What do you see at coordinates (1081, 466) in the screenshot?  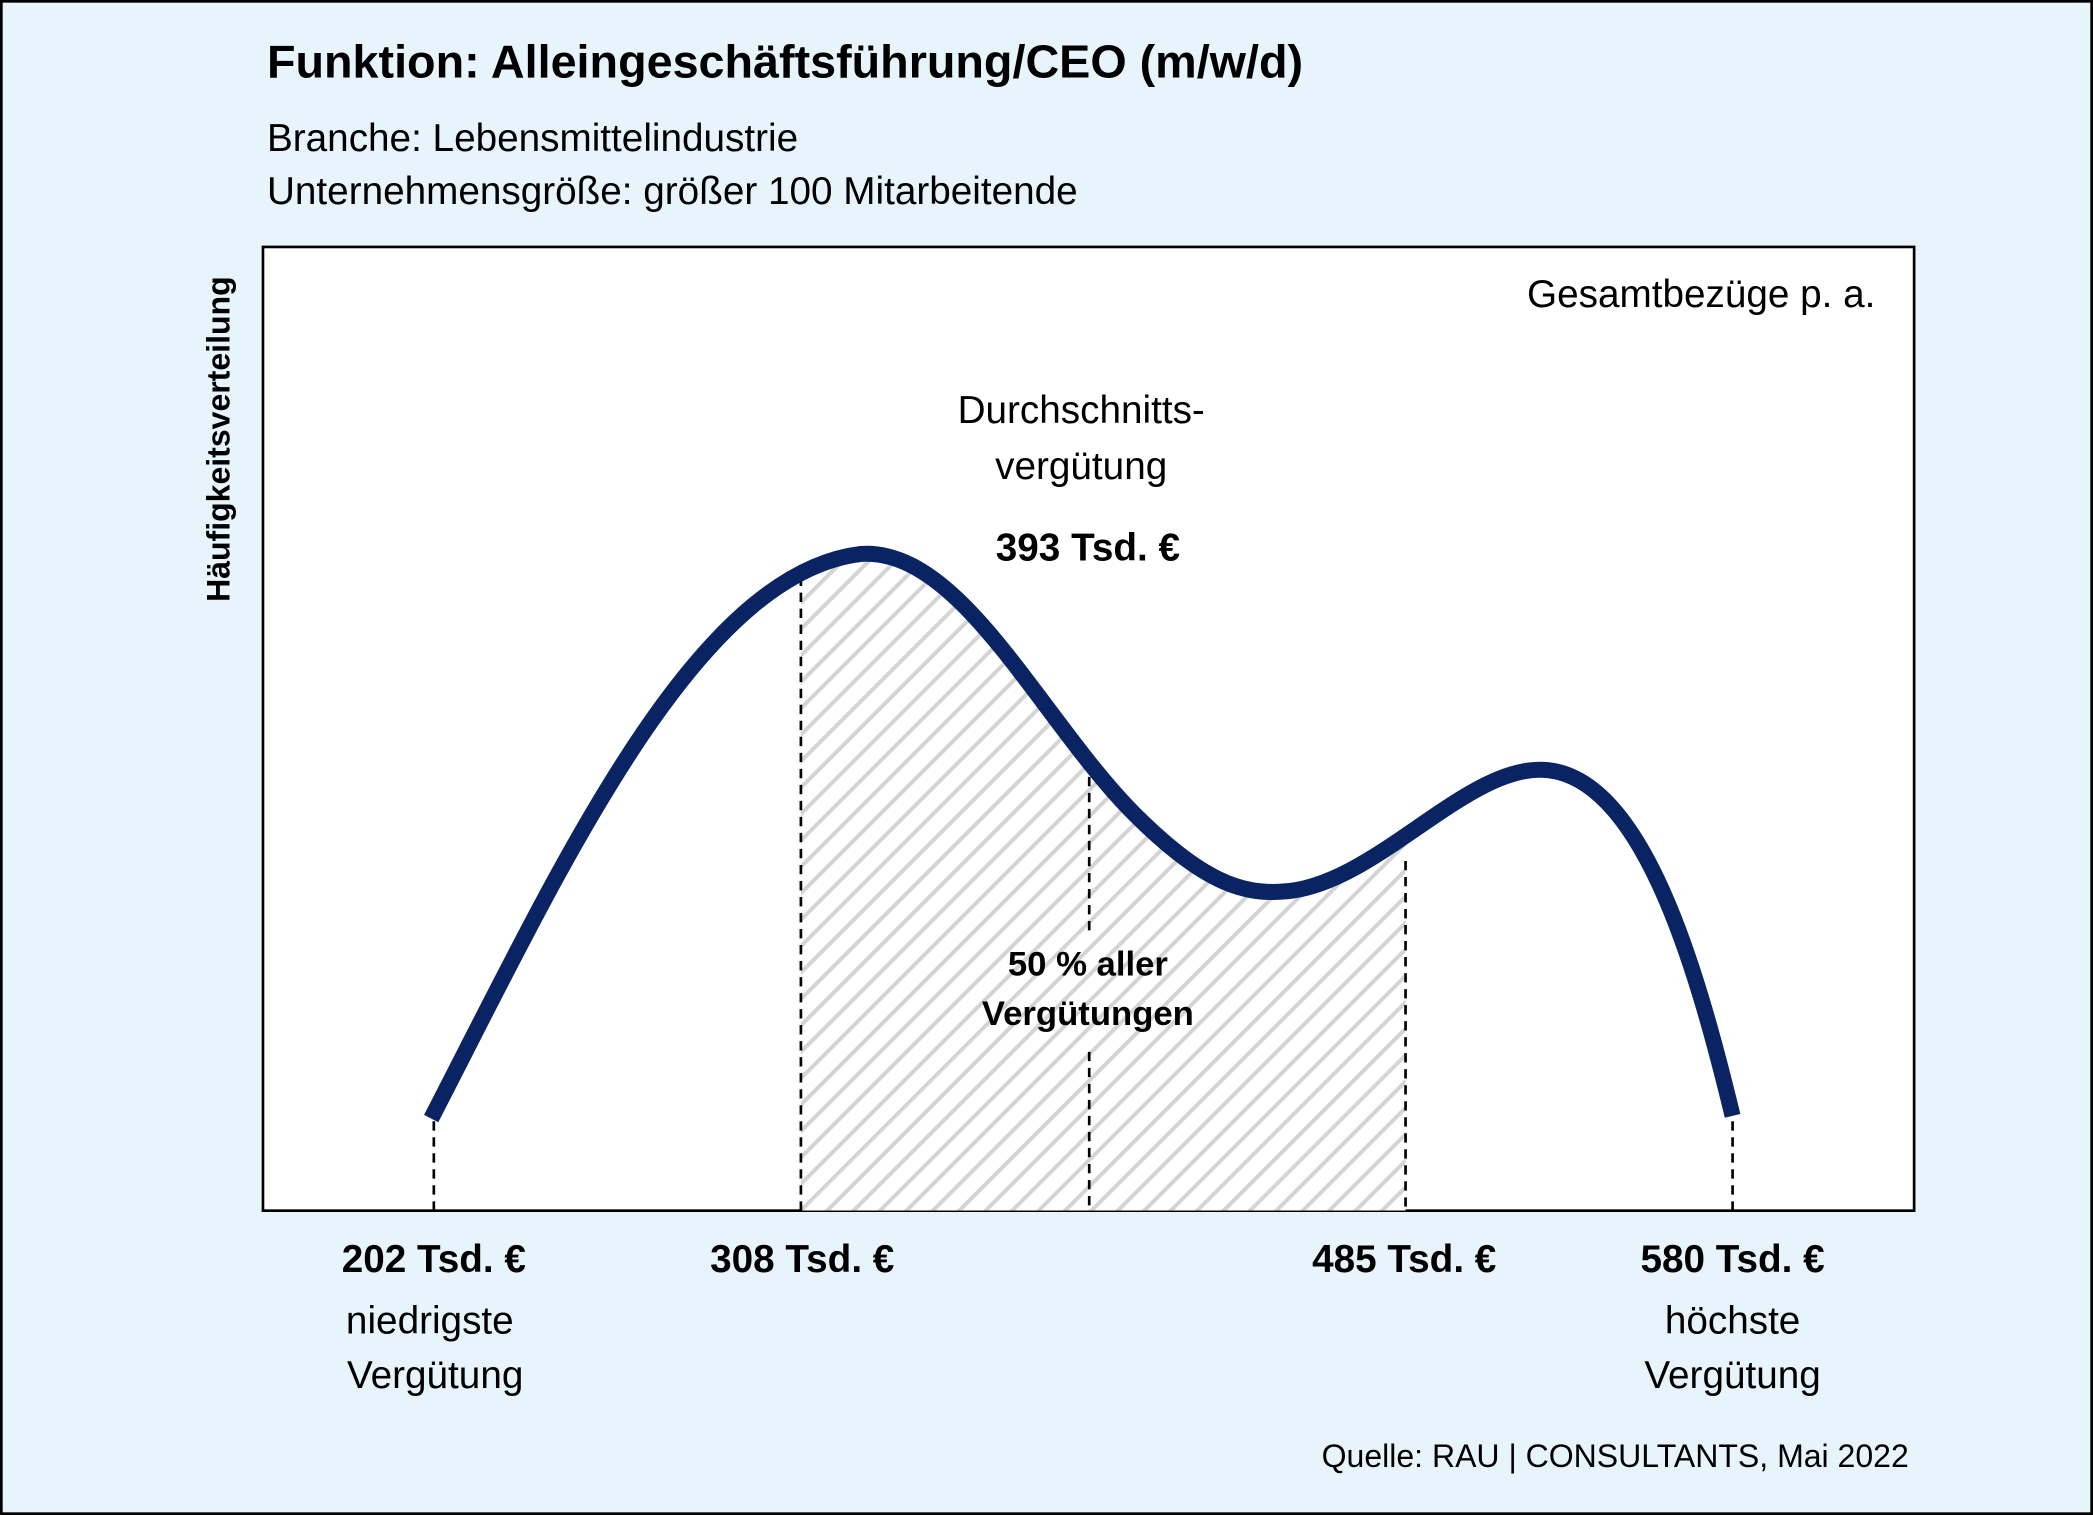 I see `average-label: vergütung` at bounding box center [1081, 466].